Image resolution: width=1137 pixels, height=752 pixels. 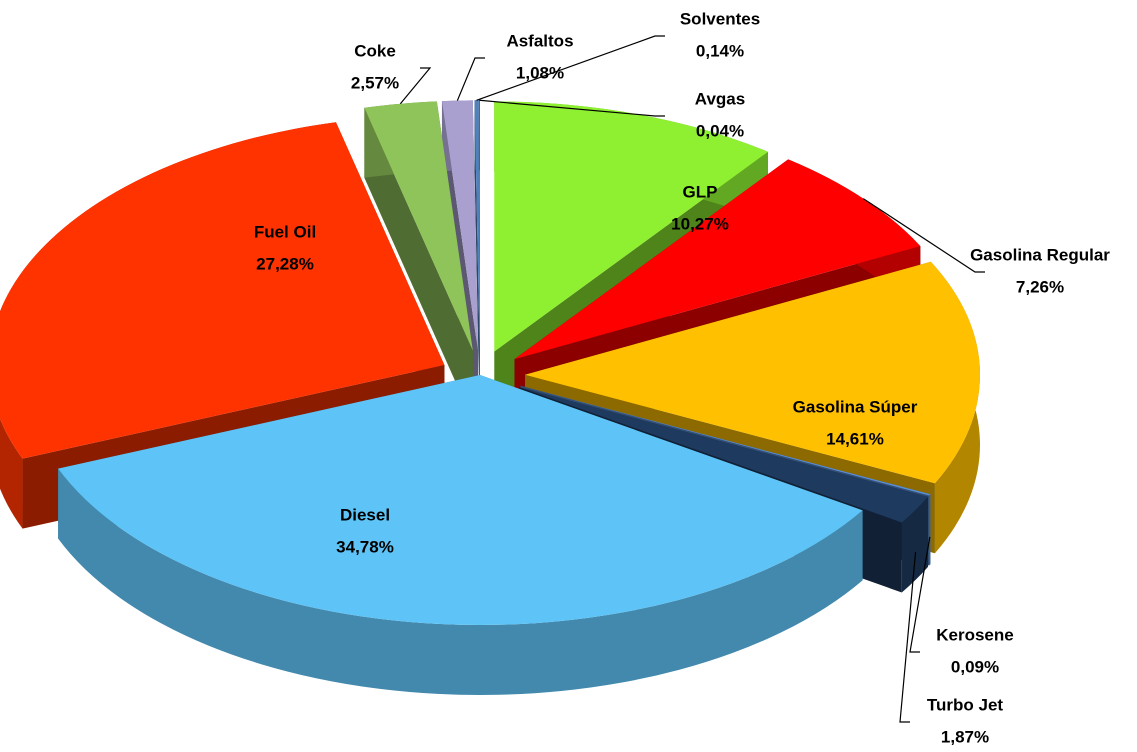 I want to click on value-label: 1,08%, so click(x=540, y=72).